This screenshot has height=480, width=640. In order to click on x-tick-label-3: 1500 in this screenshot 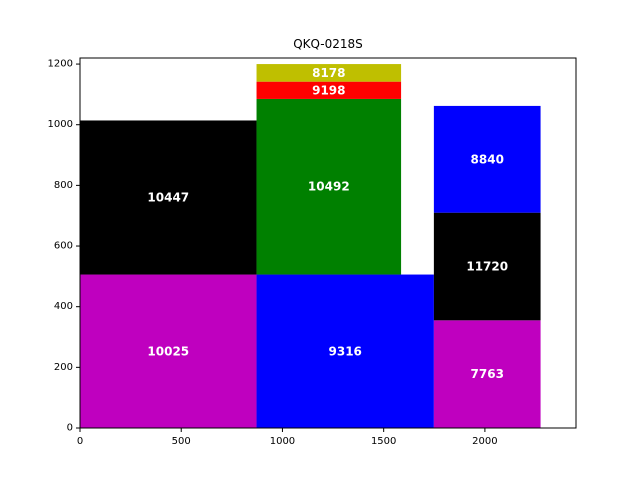, I will do `click(383, 441)`.